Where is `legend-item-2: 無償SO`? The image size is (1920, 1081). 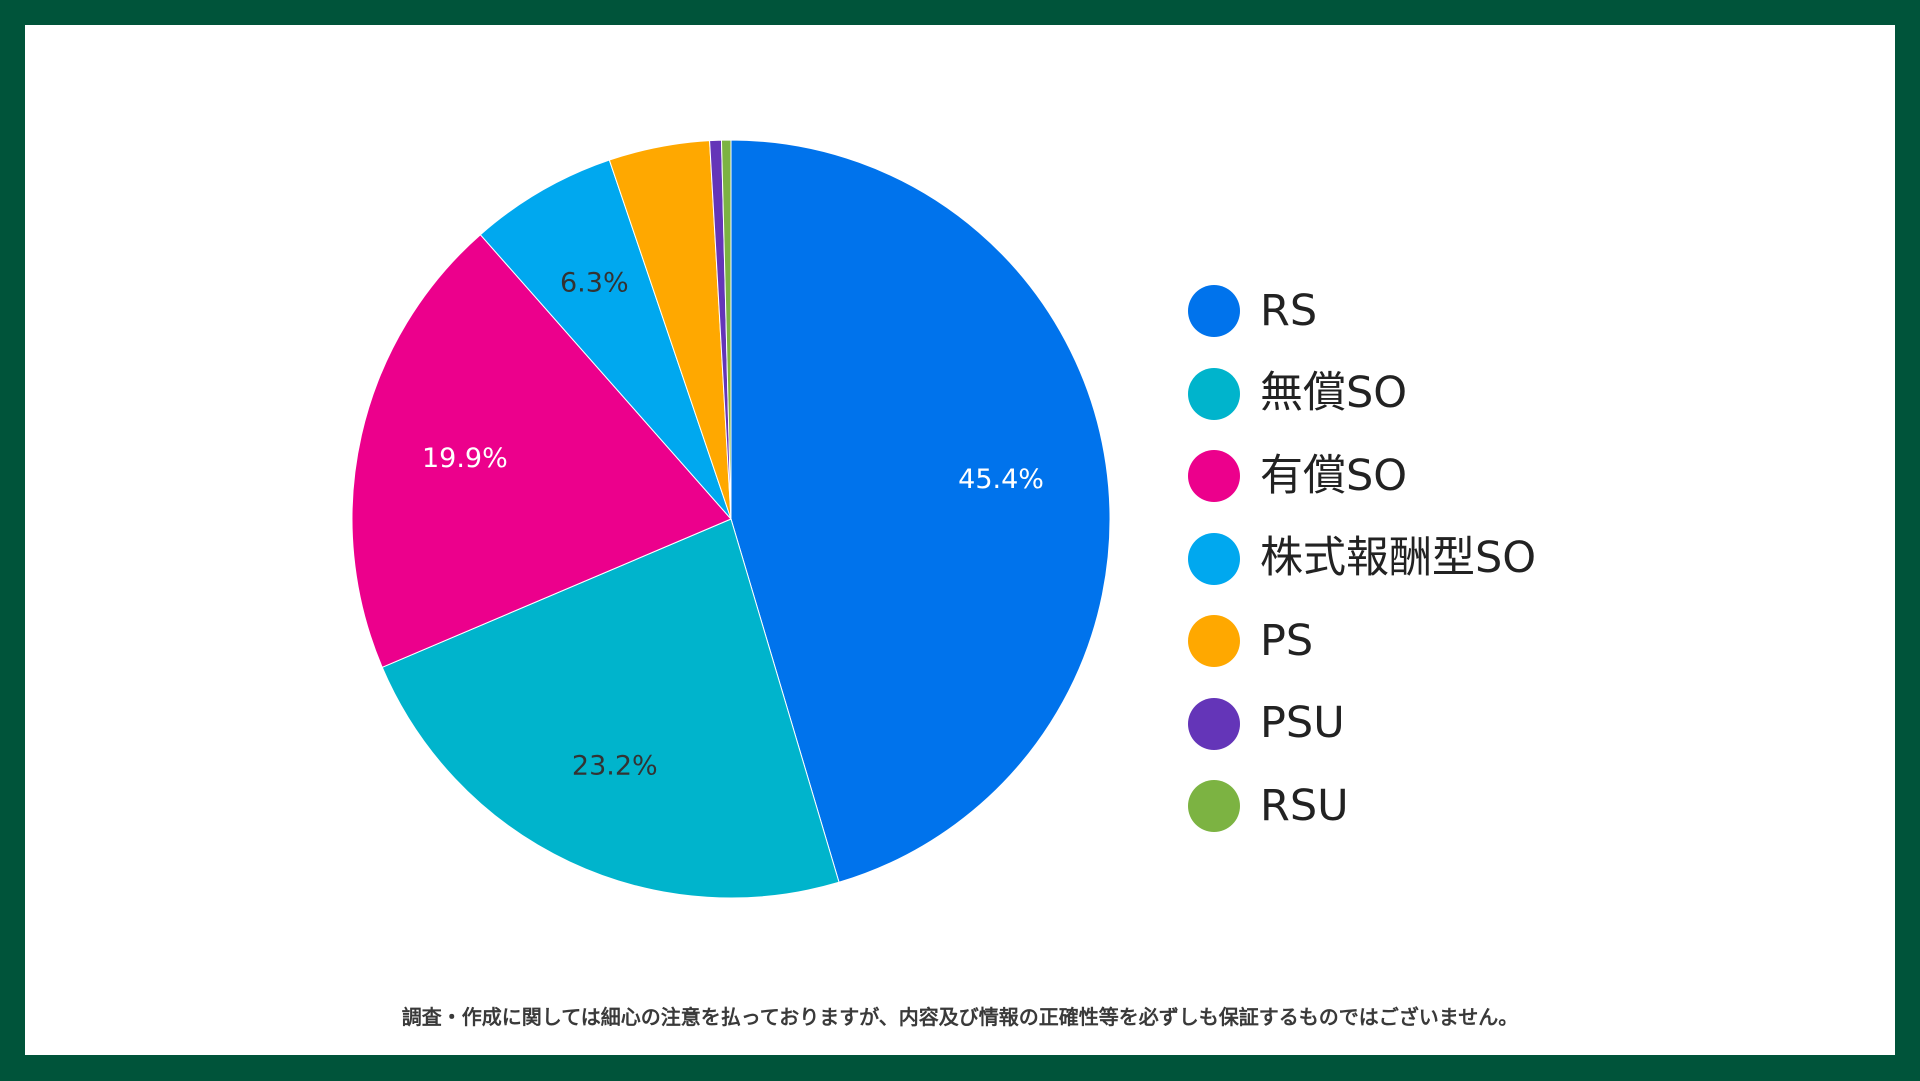 legend-item-2: 無償SO is located at coordinates (1362, 394).